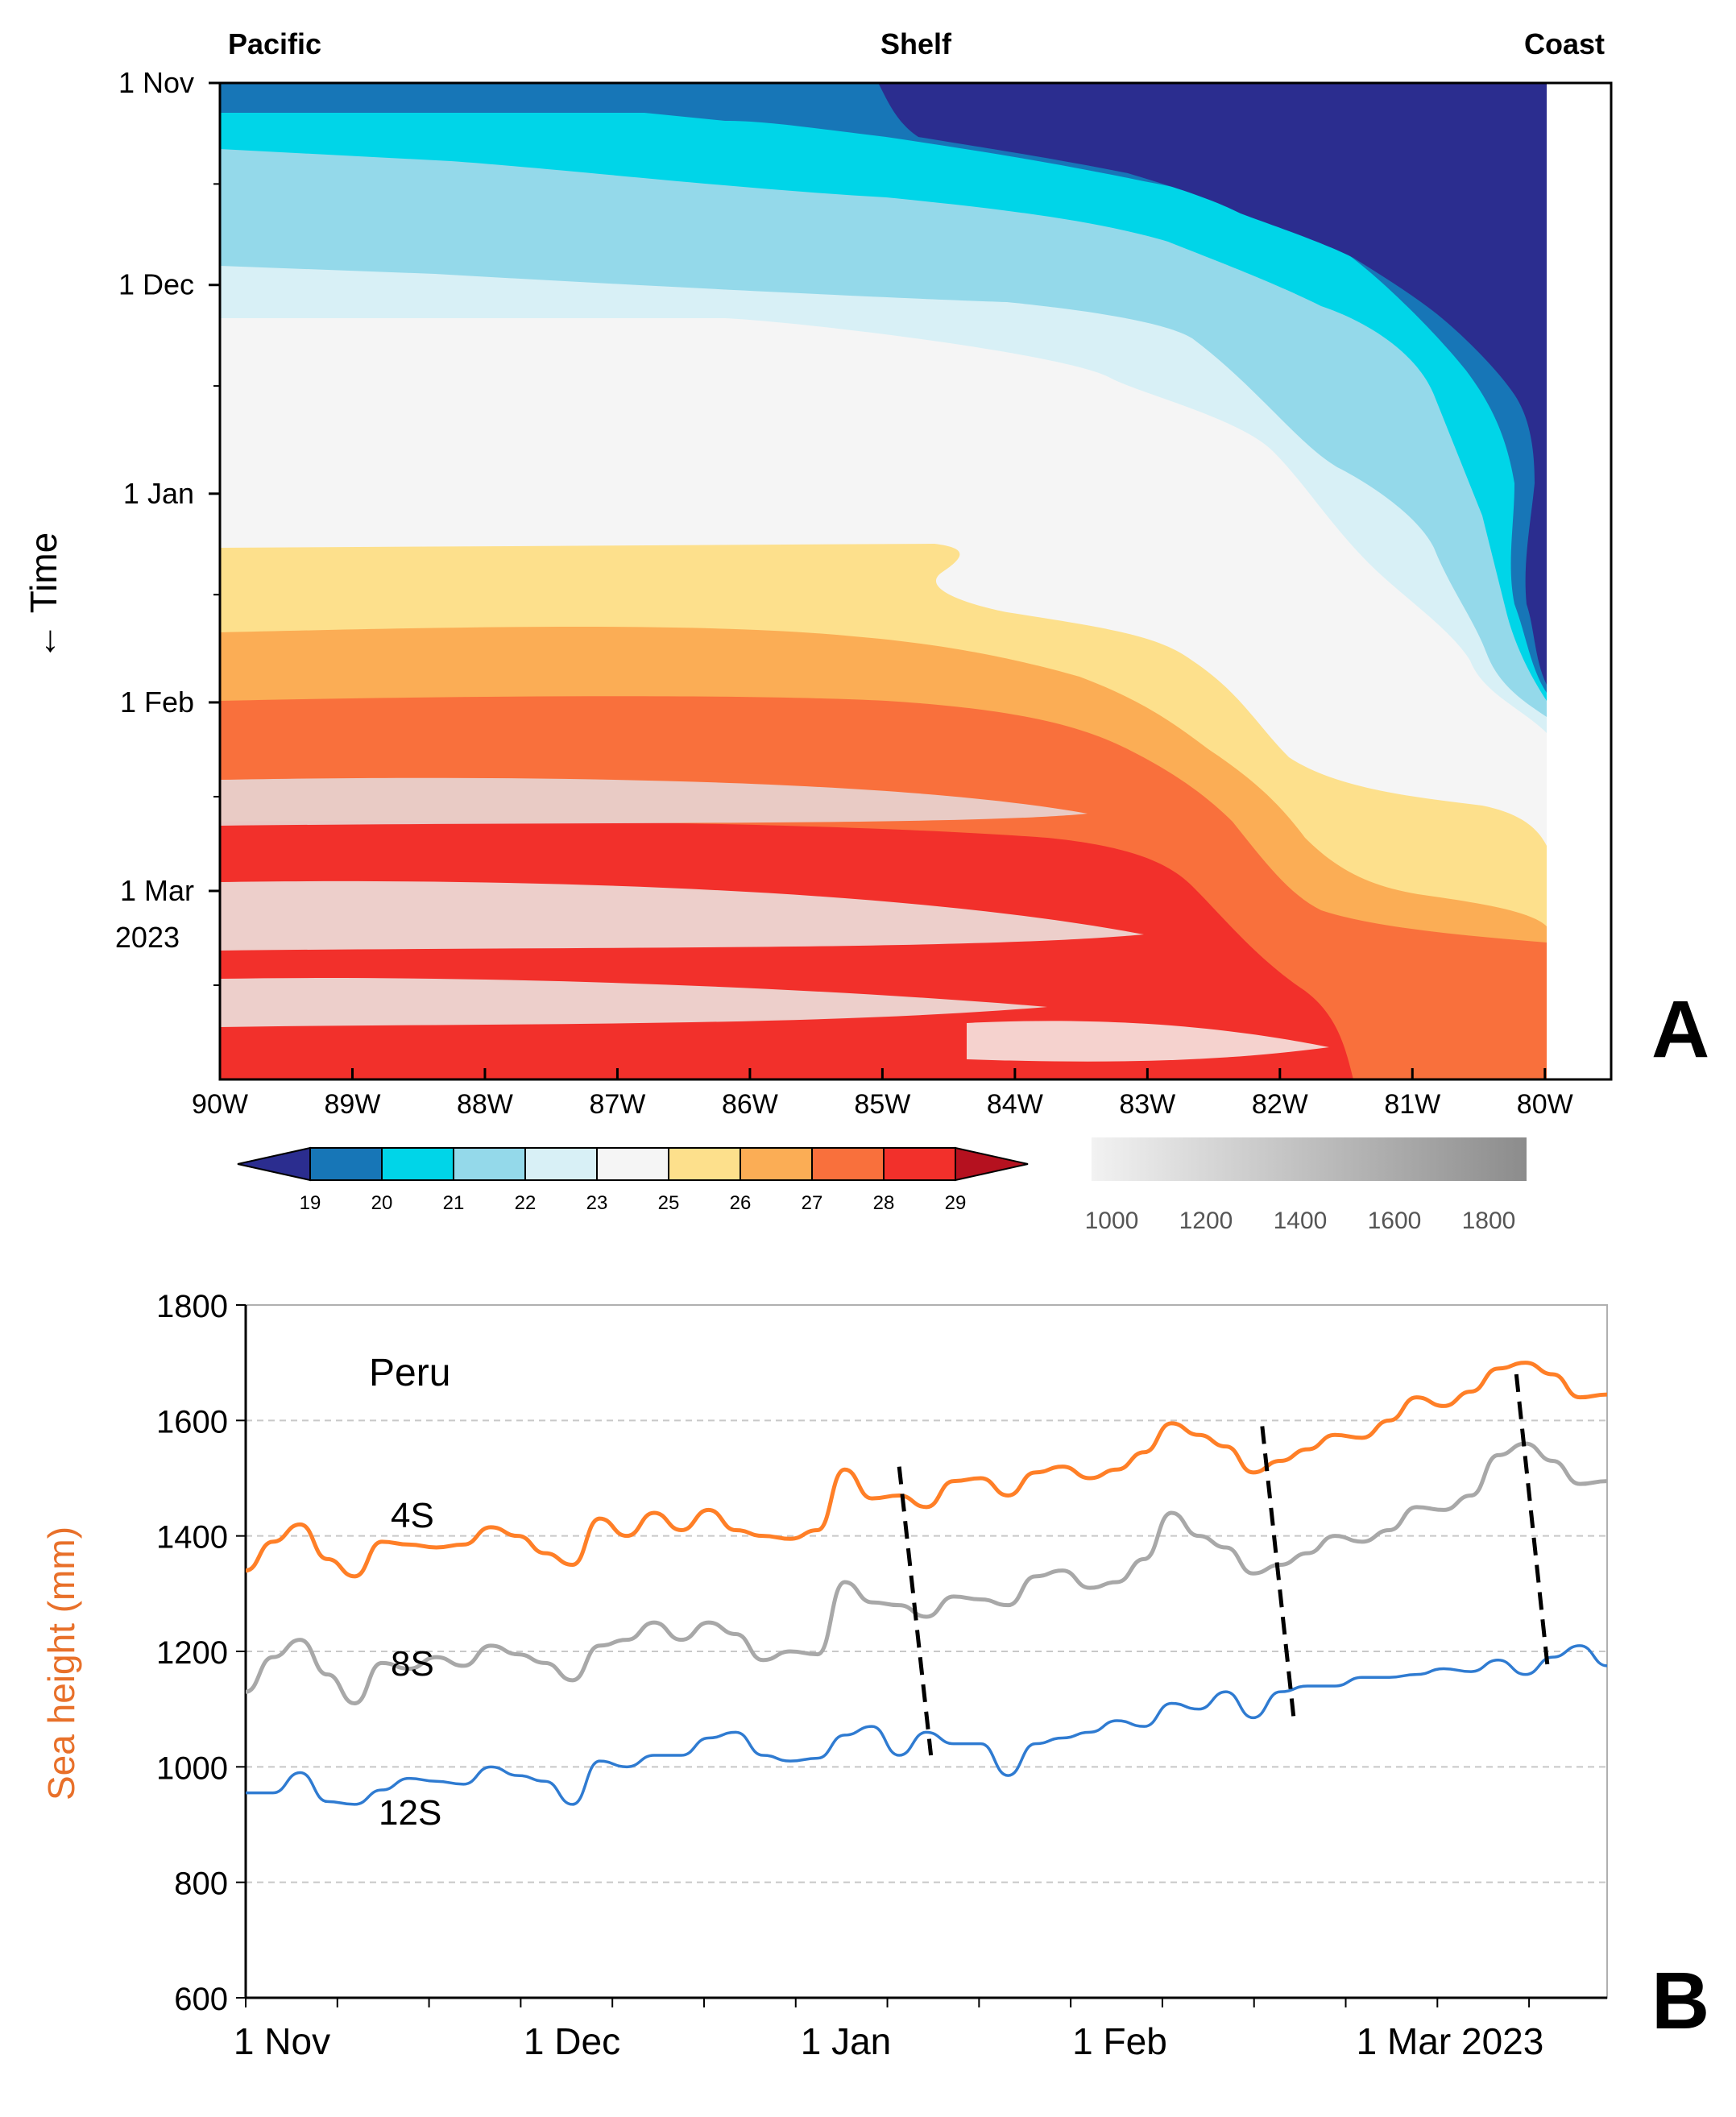 The height and width of the screenshot is (2117, 1736). What do you see at coordinates (413, 1664) in the screenshot?
I see `series-label-8s: 8S` at bounding box center [413, 1664].